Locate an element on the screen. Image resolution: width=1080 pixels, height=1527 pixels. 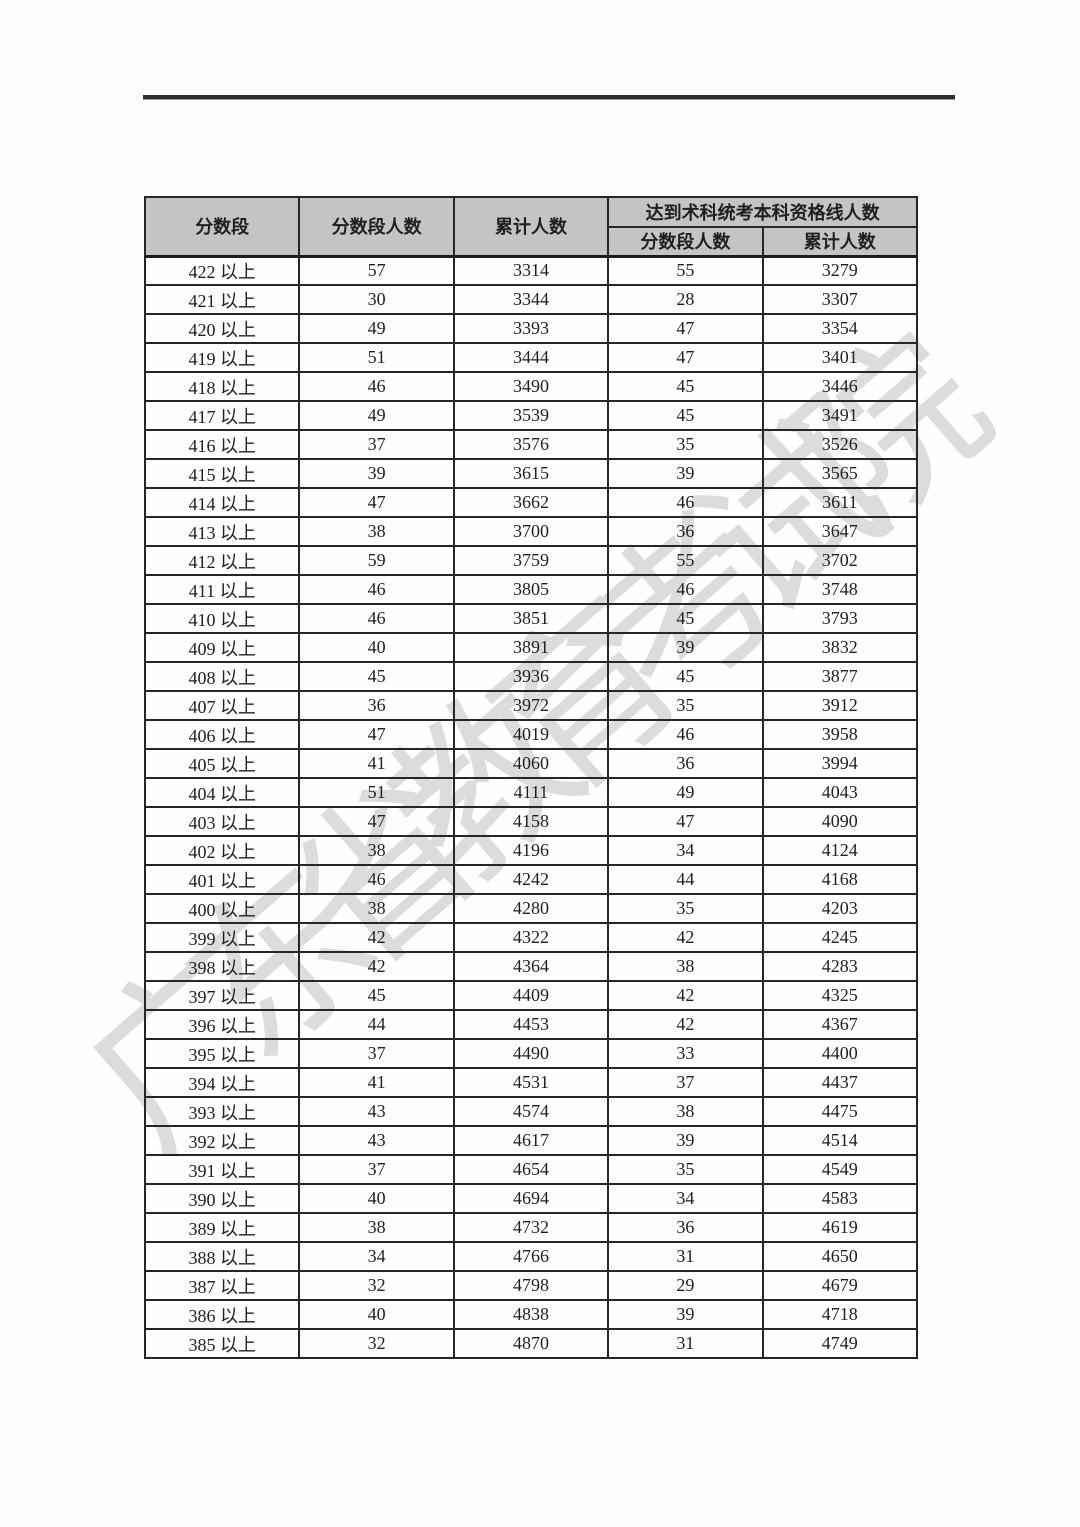
segment-count-cell: 44 is located at coordinates (376, 1024).